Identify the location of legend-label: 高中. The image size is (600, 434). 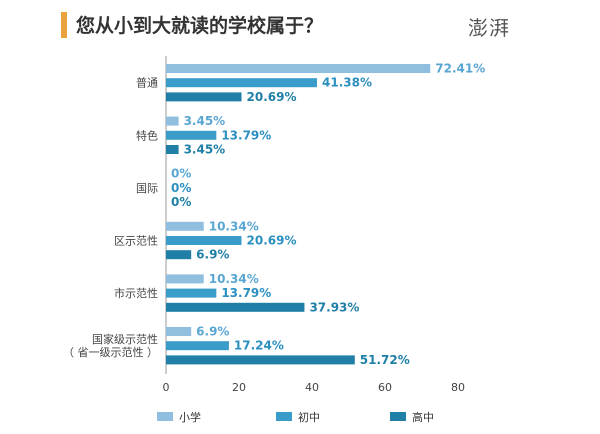
(423, 417).